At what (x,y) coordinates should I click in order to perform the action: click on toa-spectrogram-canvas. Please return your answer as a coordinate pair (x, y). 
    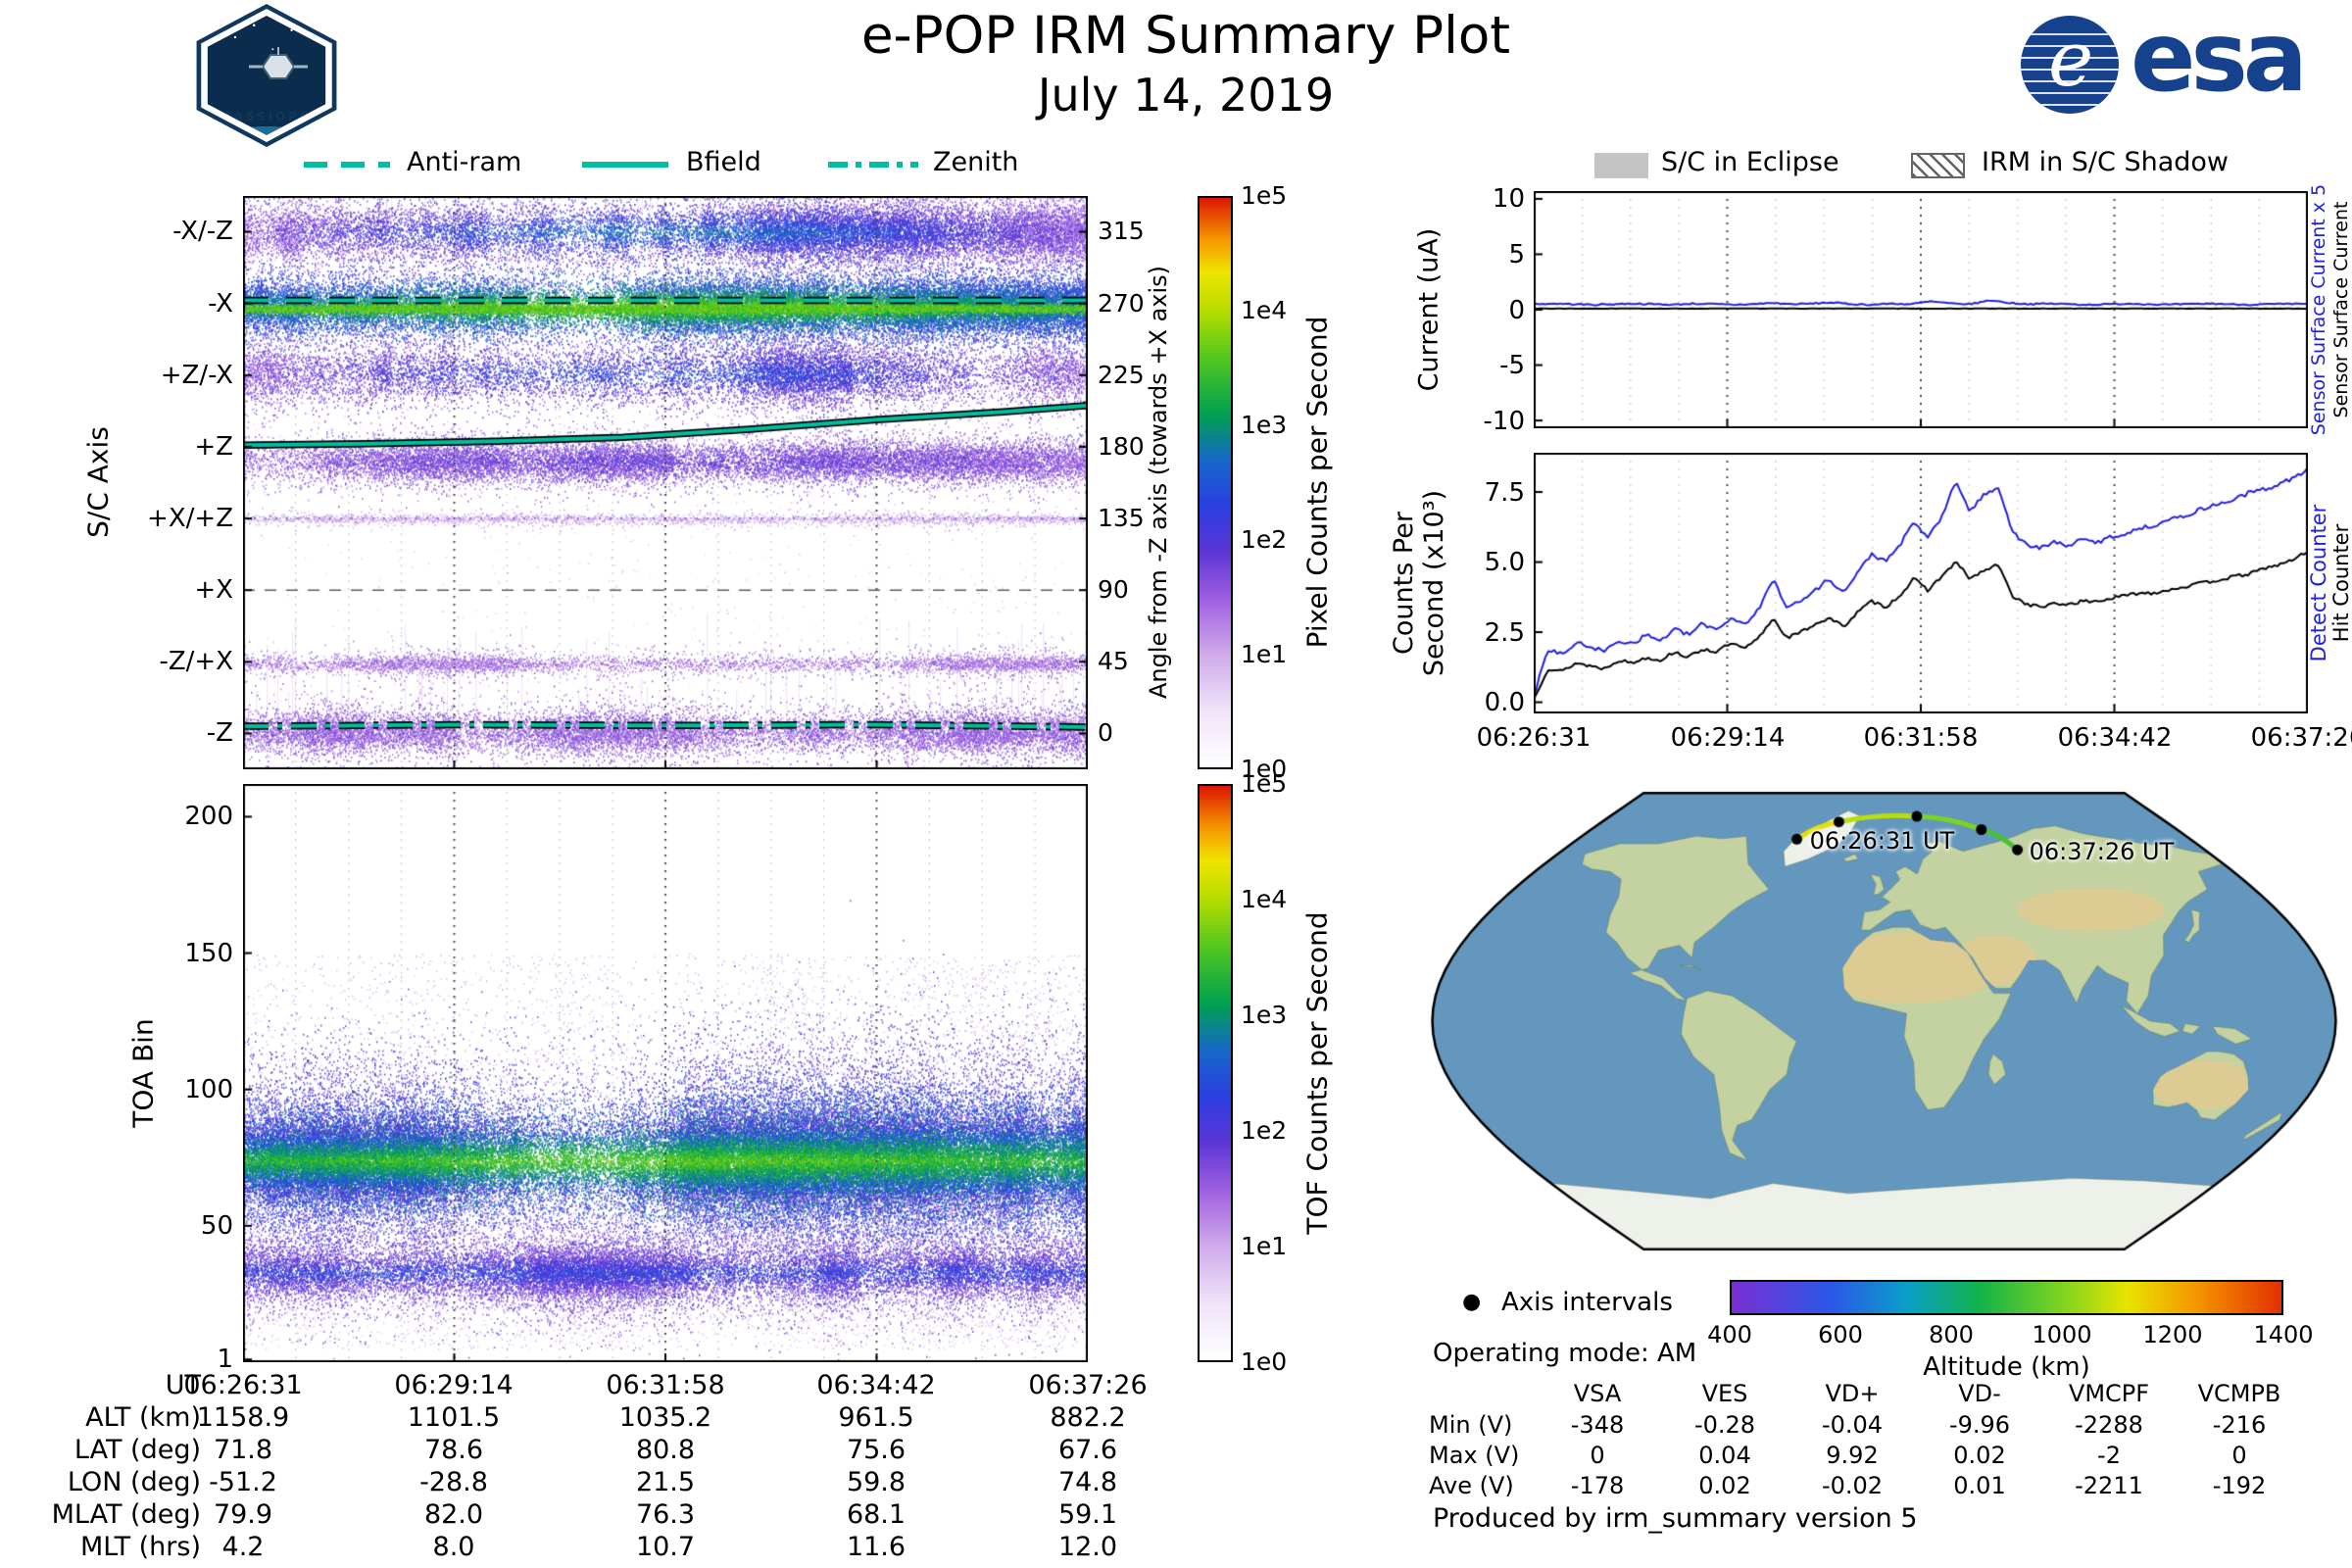
    Looking at the image, I should click on (665, 1073).